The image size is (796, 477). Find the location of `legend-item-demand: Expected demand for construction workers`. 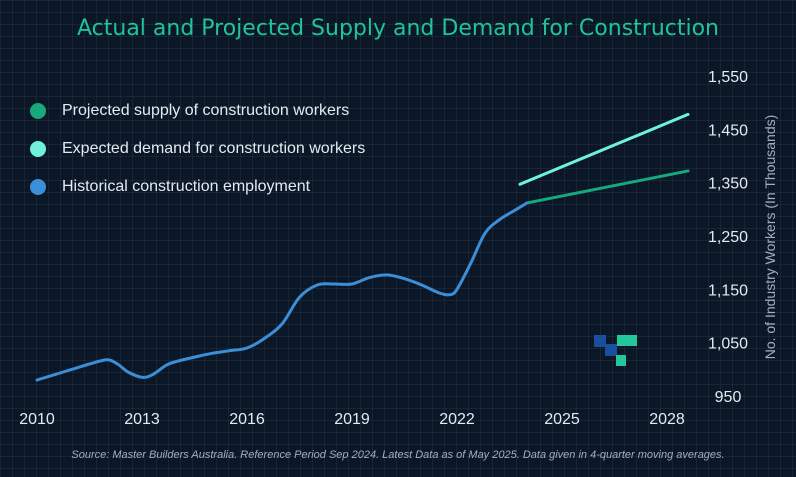

legend-item-demand: Expected demand for construction workers is located at coordinates (197, 149).